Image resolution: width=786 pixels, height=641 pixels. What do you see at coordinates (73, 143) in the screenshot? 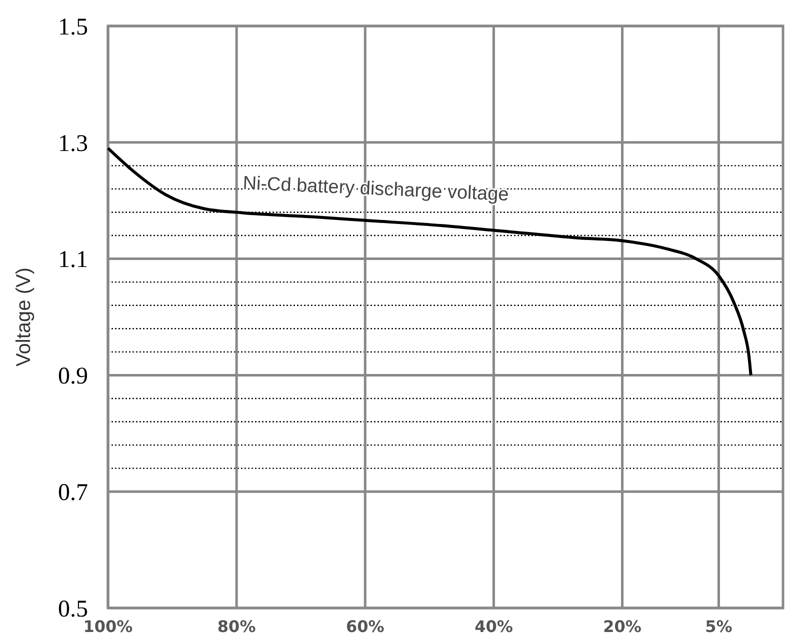
I see `y-tick-label: 1.3` at bounding box center [73, 143].